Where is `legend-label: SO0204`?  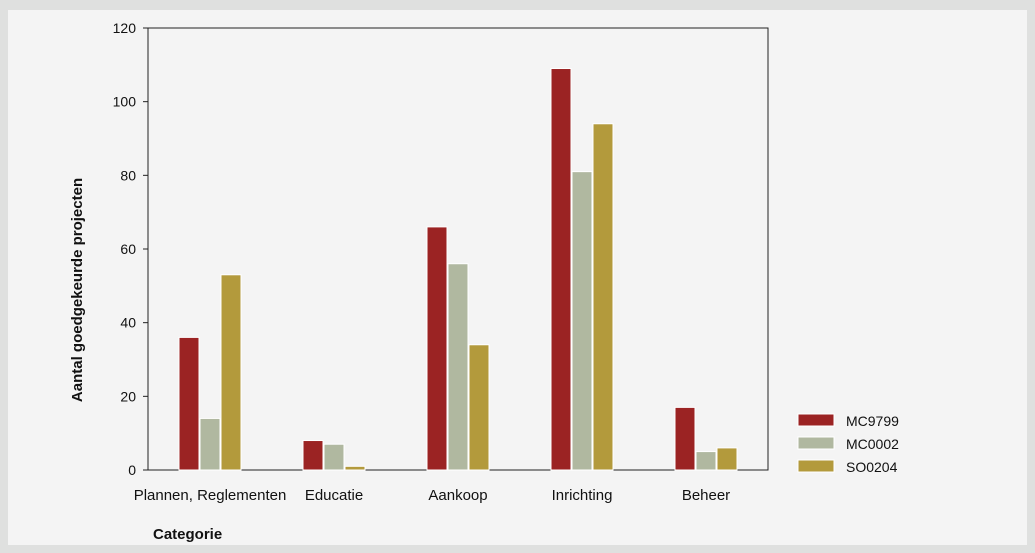 legend-label: SO0204 is located at coordinates (872, 467).